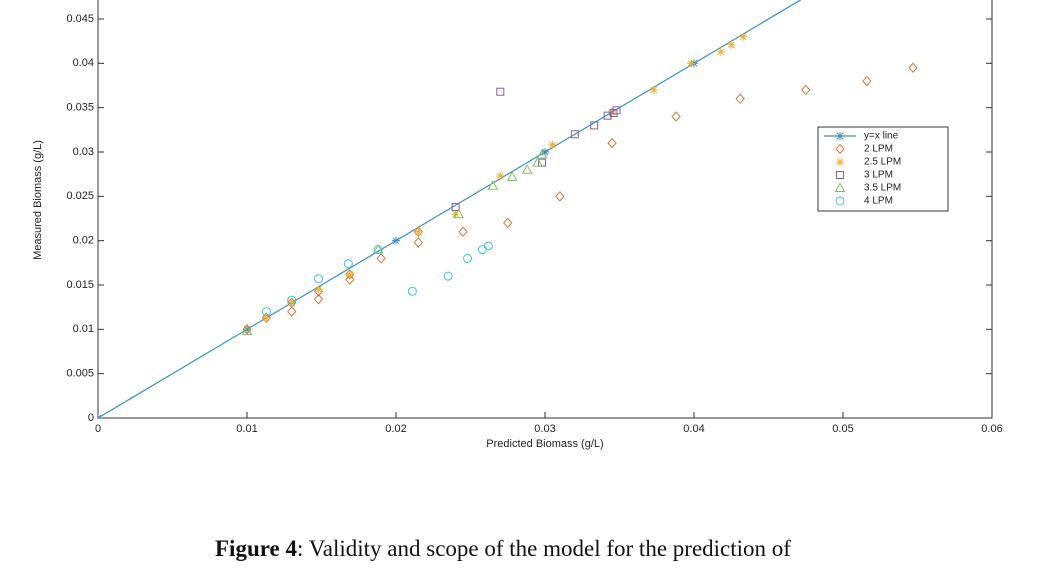 This screenshot has height=576, width=1038. I want to click on y-tick-label: 0.01, so click(83, 329).